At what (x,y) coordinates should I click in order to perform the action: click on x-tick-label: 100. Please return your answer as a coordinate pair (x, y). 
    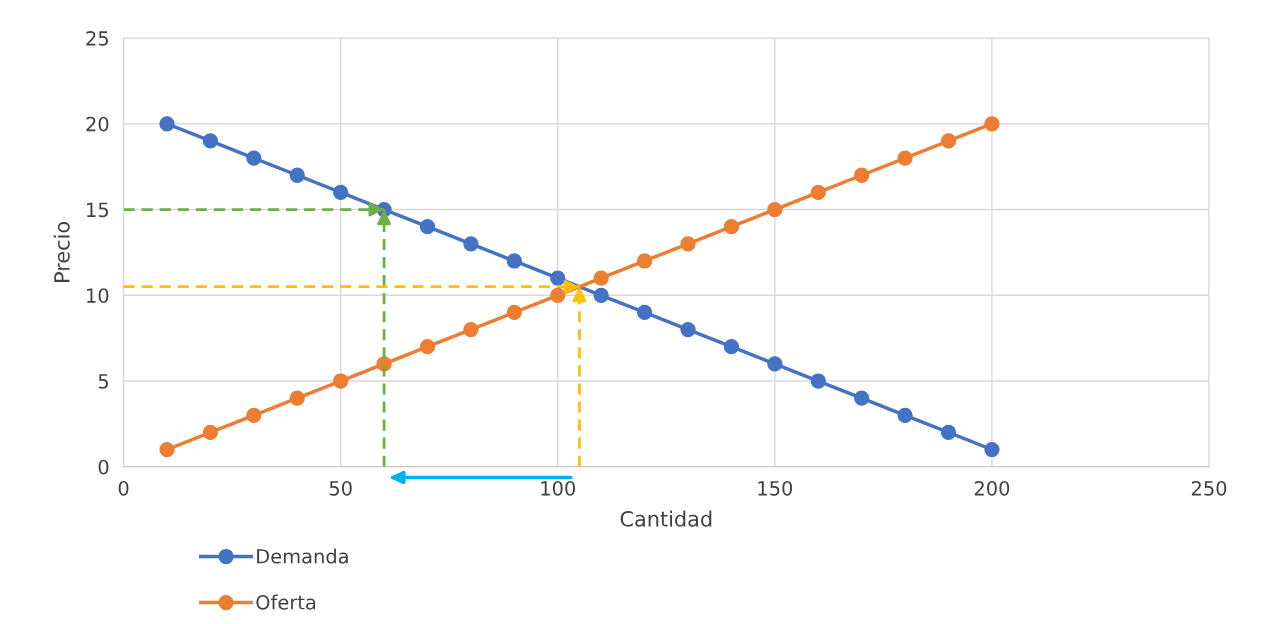
    Looking at the image, I should click on (558, 488).